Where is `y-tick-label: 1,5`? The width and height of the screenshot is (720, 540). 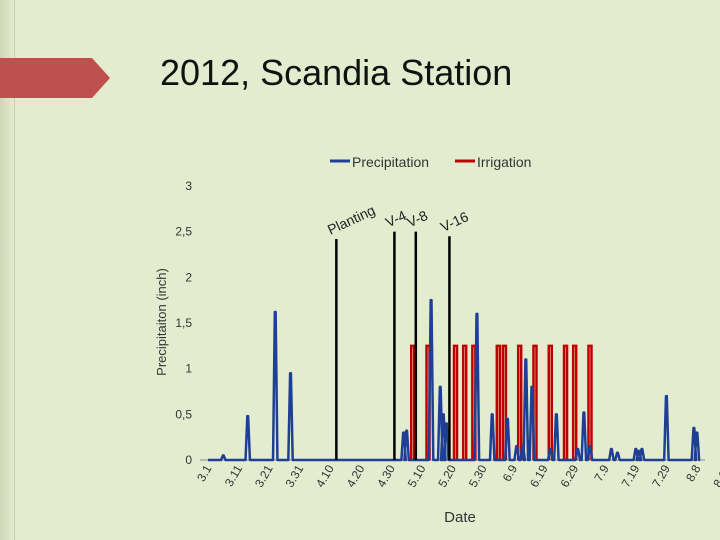 y-tick-label: 1,5 is located at coordinates (183, 323).